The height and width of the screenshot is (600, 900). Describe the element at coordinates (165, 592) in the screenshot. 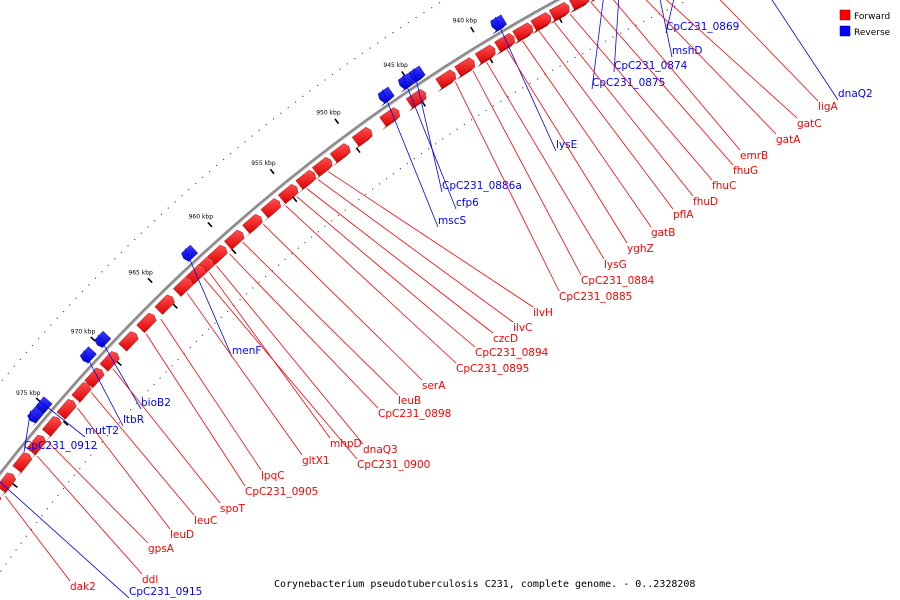

I see `gene-label-cpc231-0915: CpC231_0915` at that location.